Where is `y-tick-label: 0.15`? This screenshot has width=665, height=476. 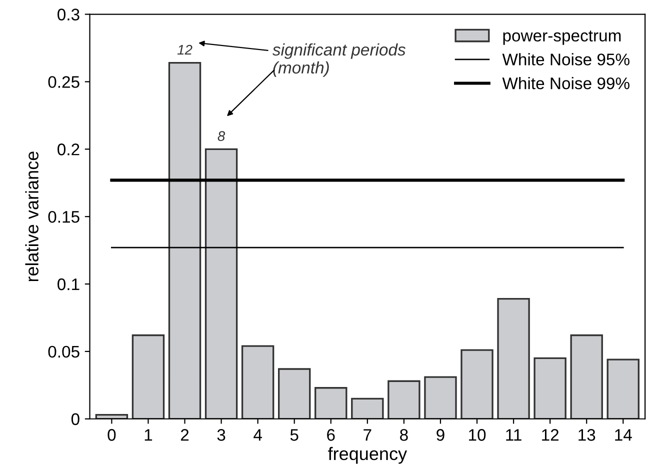 y-tick-label: 0.15 is located at coordinates (64, 216).